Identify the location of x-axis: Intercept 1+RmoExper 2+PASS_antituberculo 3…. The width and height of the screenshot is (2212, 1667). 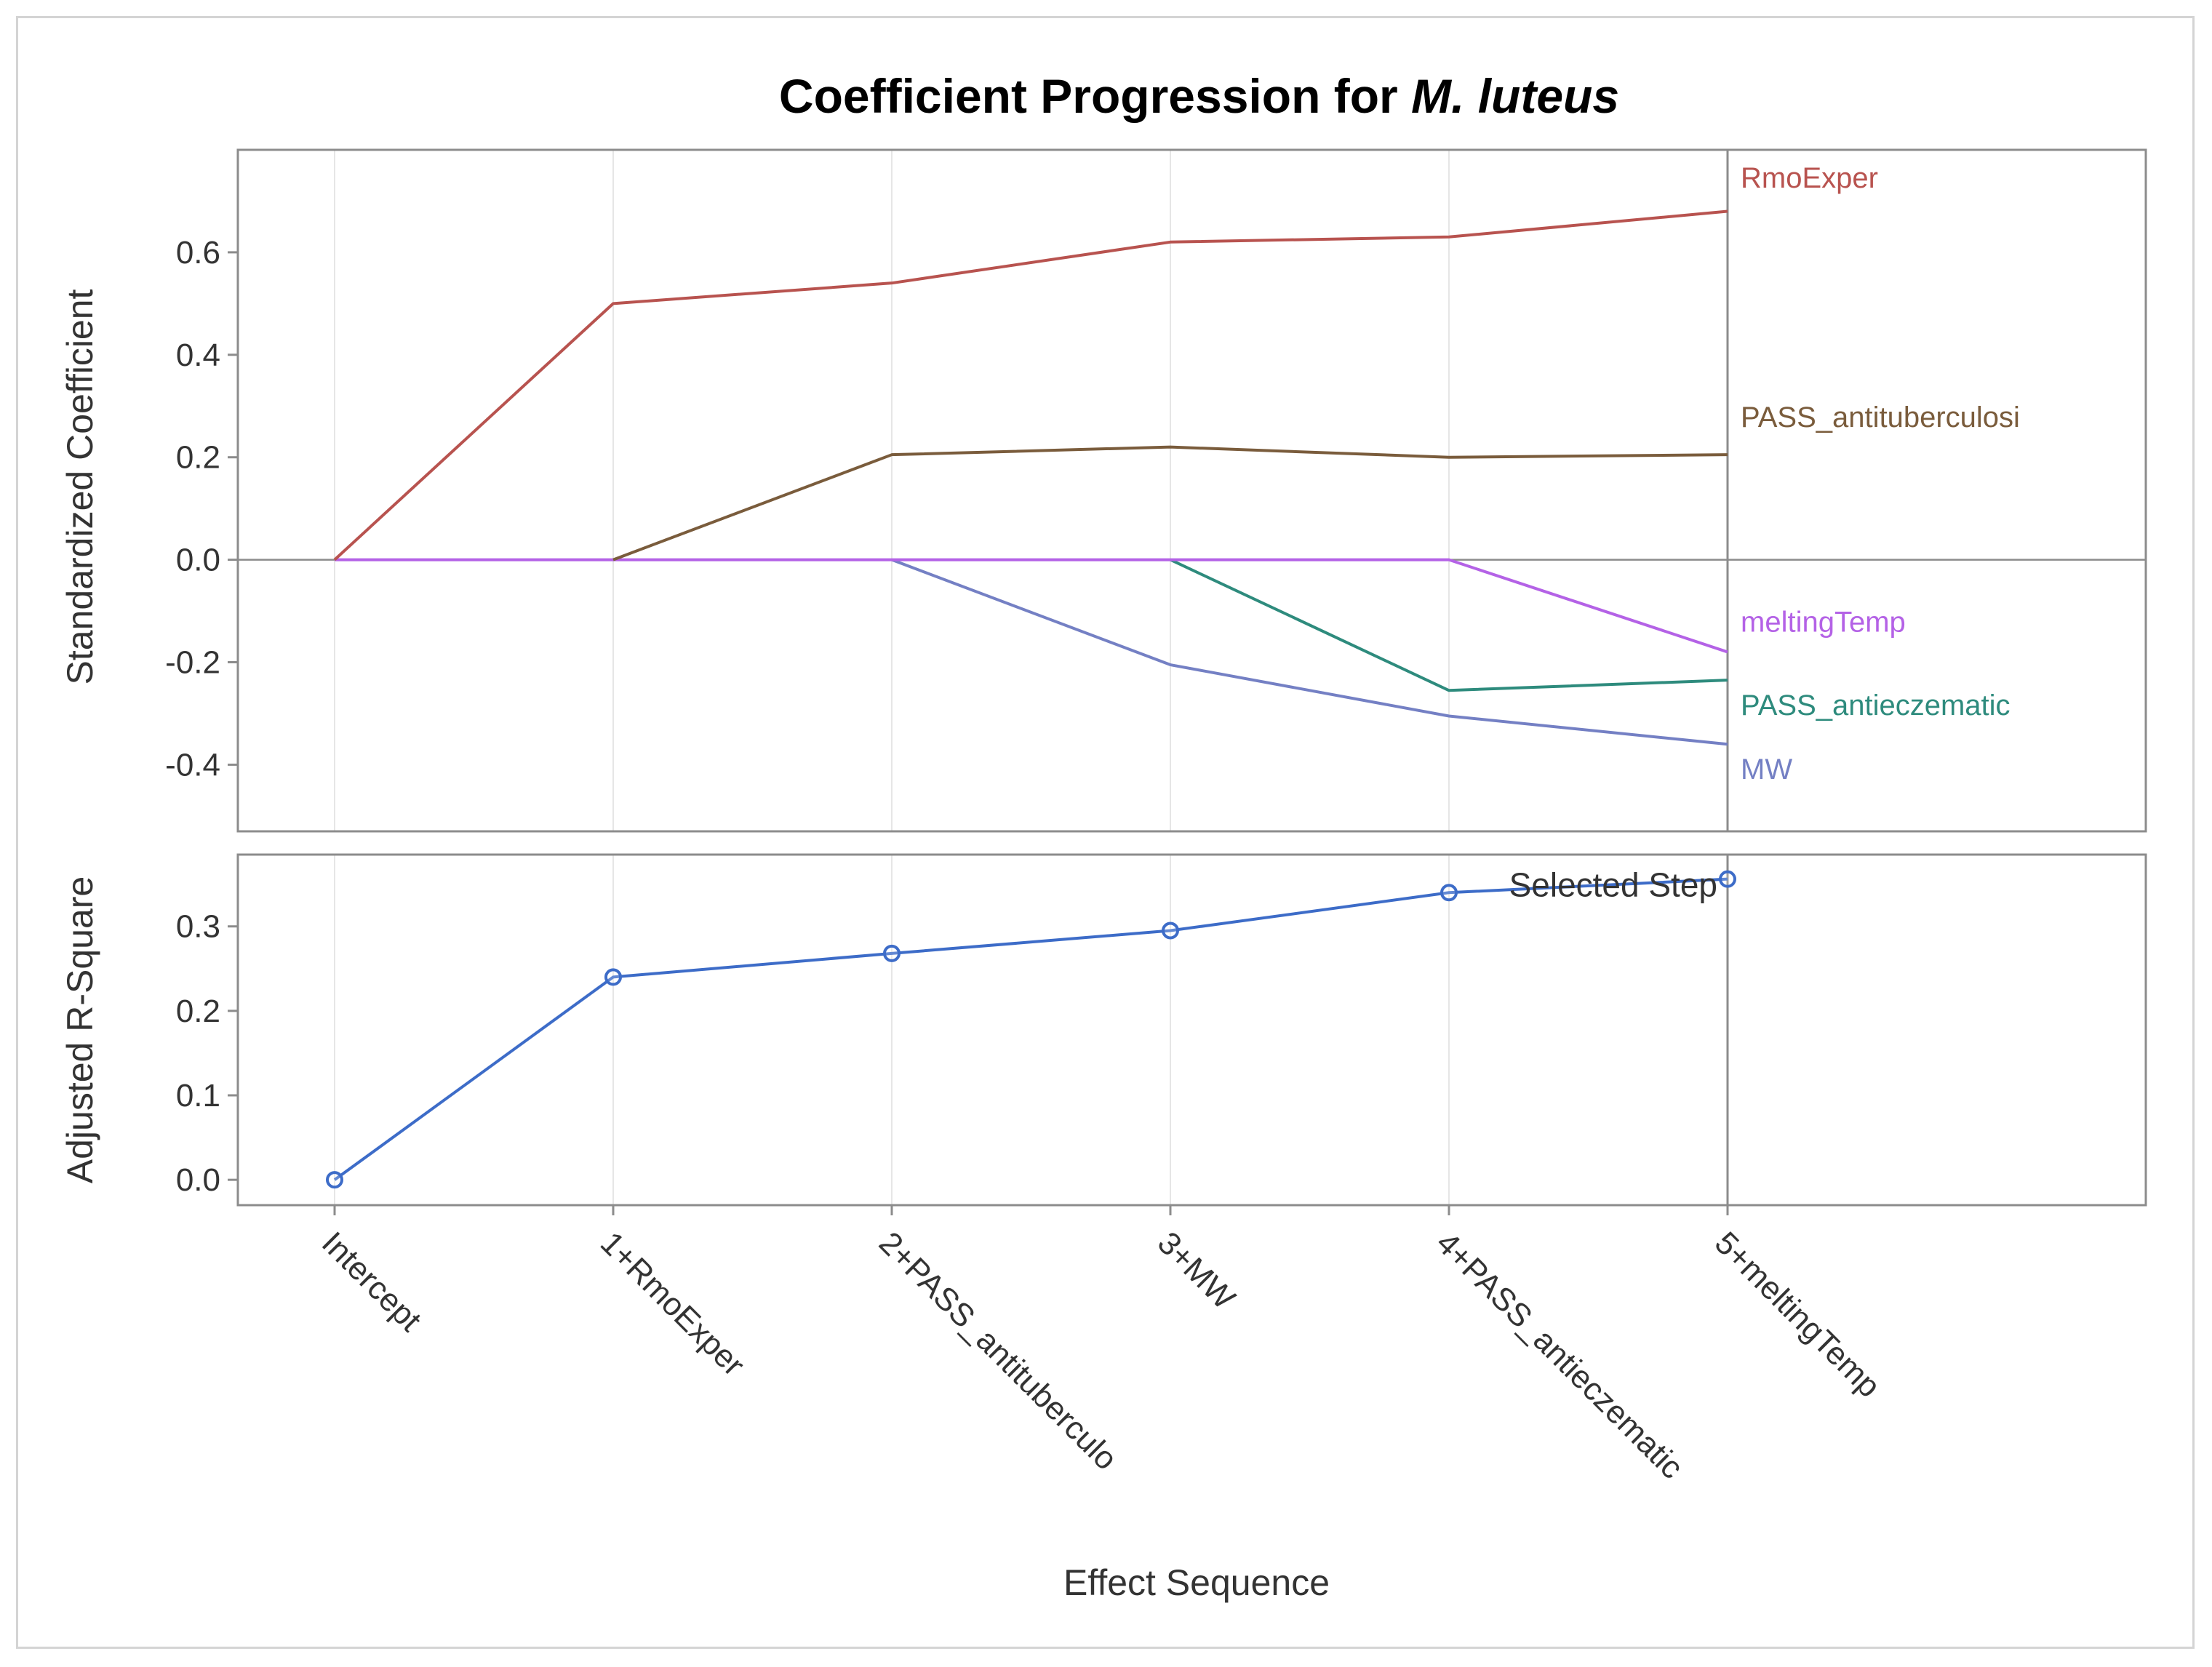
(1101, 1345).